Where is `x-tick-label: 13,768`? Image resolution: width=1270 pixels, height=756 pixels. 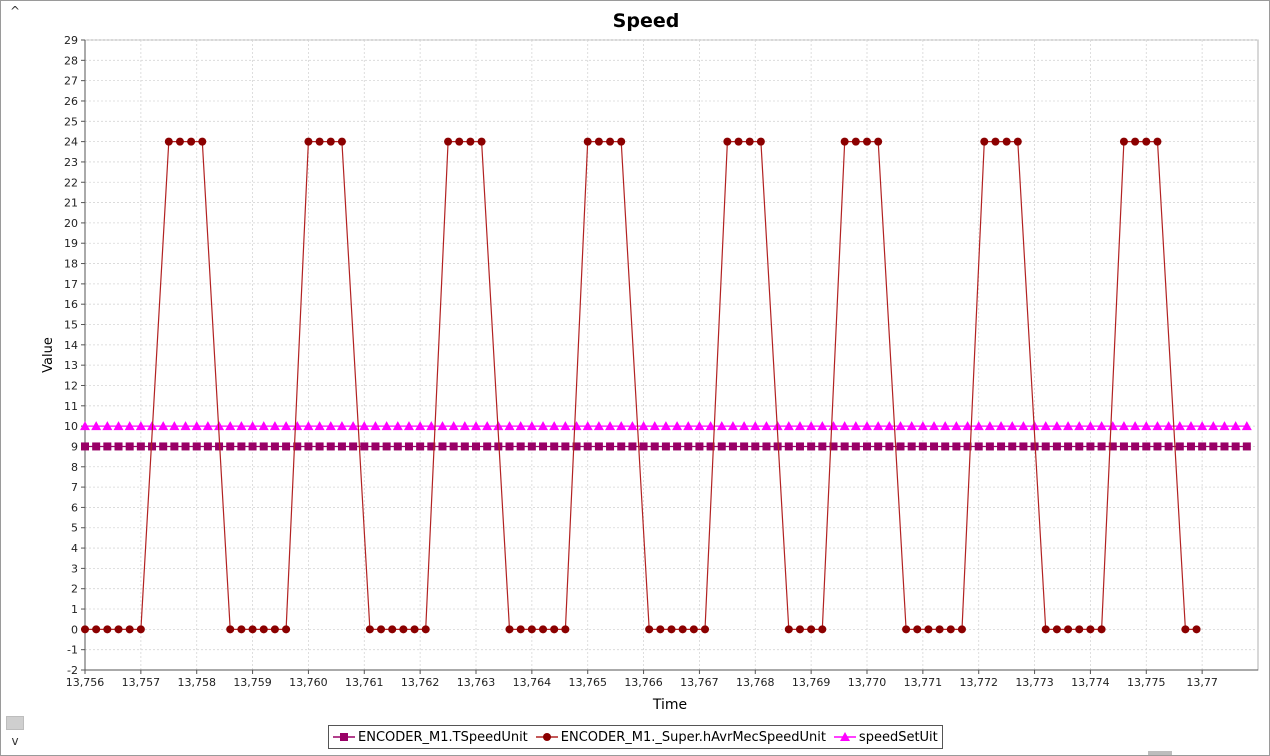
x-tick-label: 13,768 is located at coordinates (755, 682).